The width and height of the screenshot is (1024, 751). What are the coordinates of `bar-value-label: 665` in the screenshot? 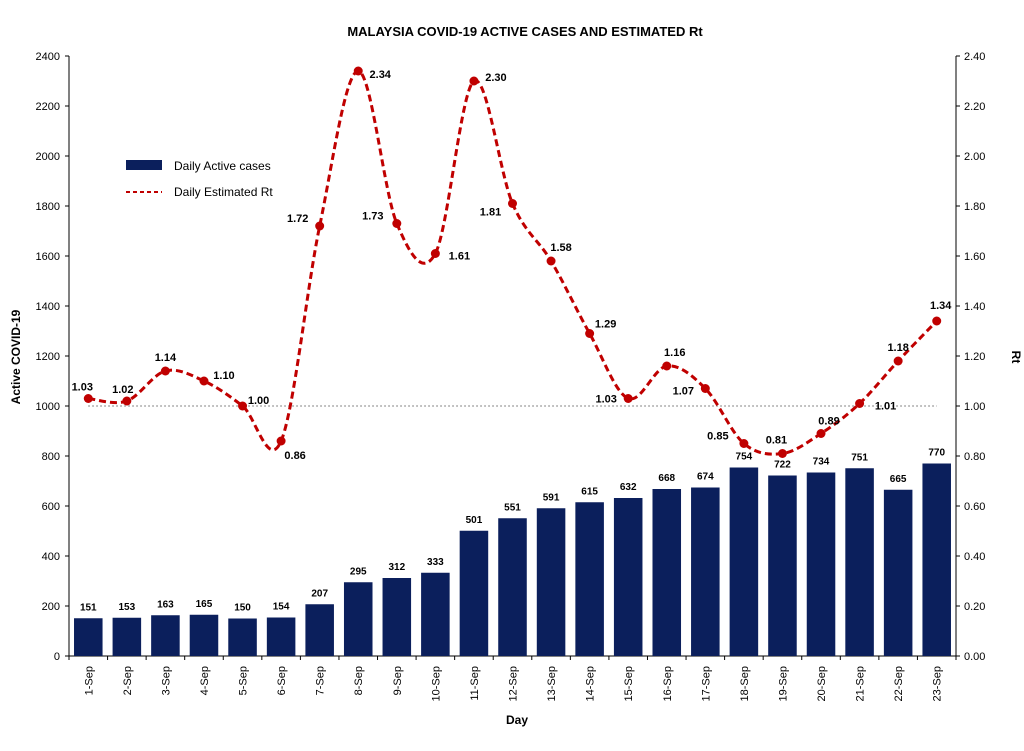 It's located at (898, 479).